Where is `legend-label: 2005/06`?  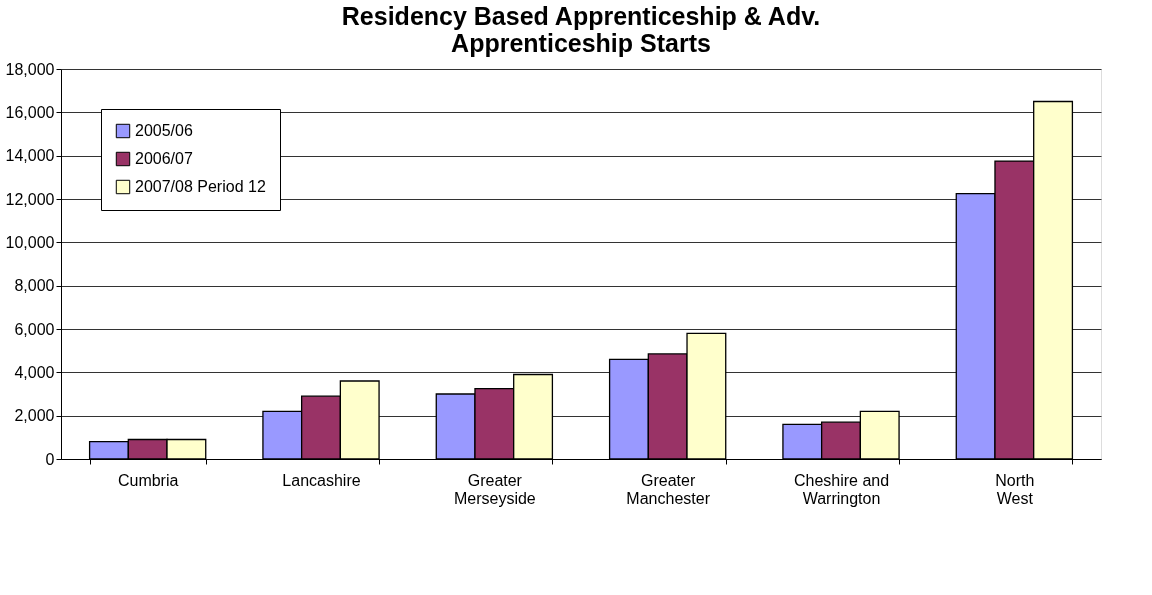
legend-label: 2005/06 is located at coordinates (164, 130).